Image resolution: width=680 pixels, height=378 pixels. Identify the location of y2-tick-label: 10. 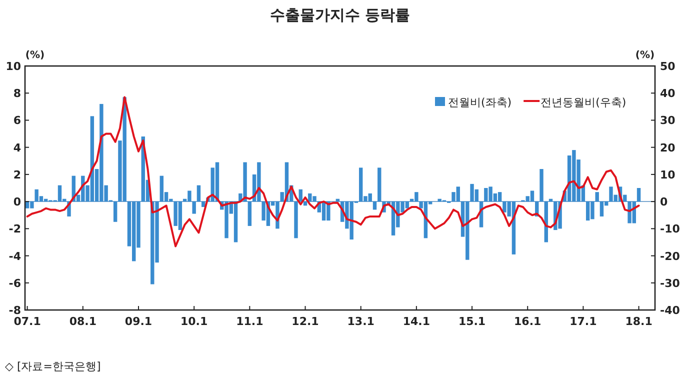
(668, 175).